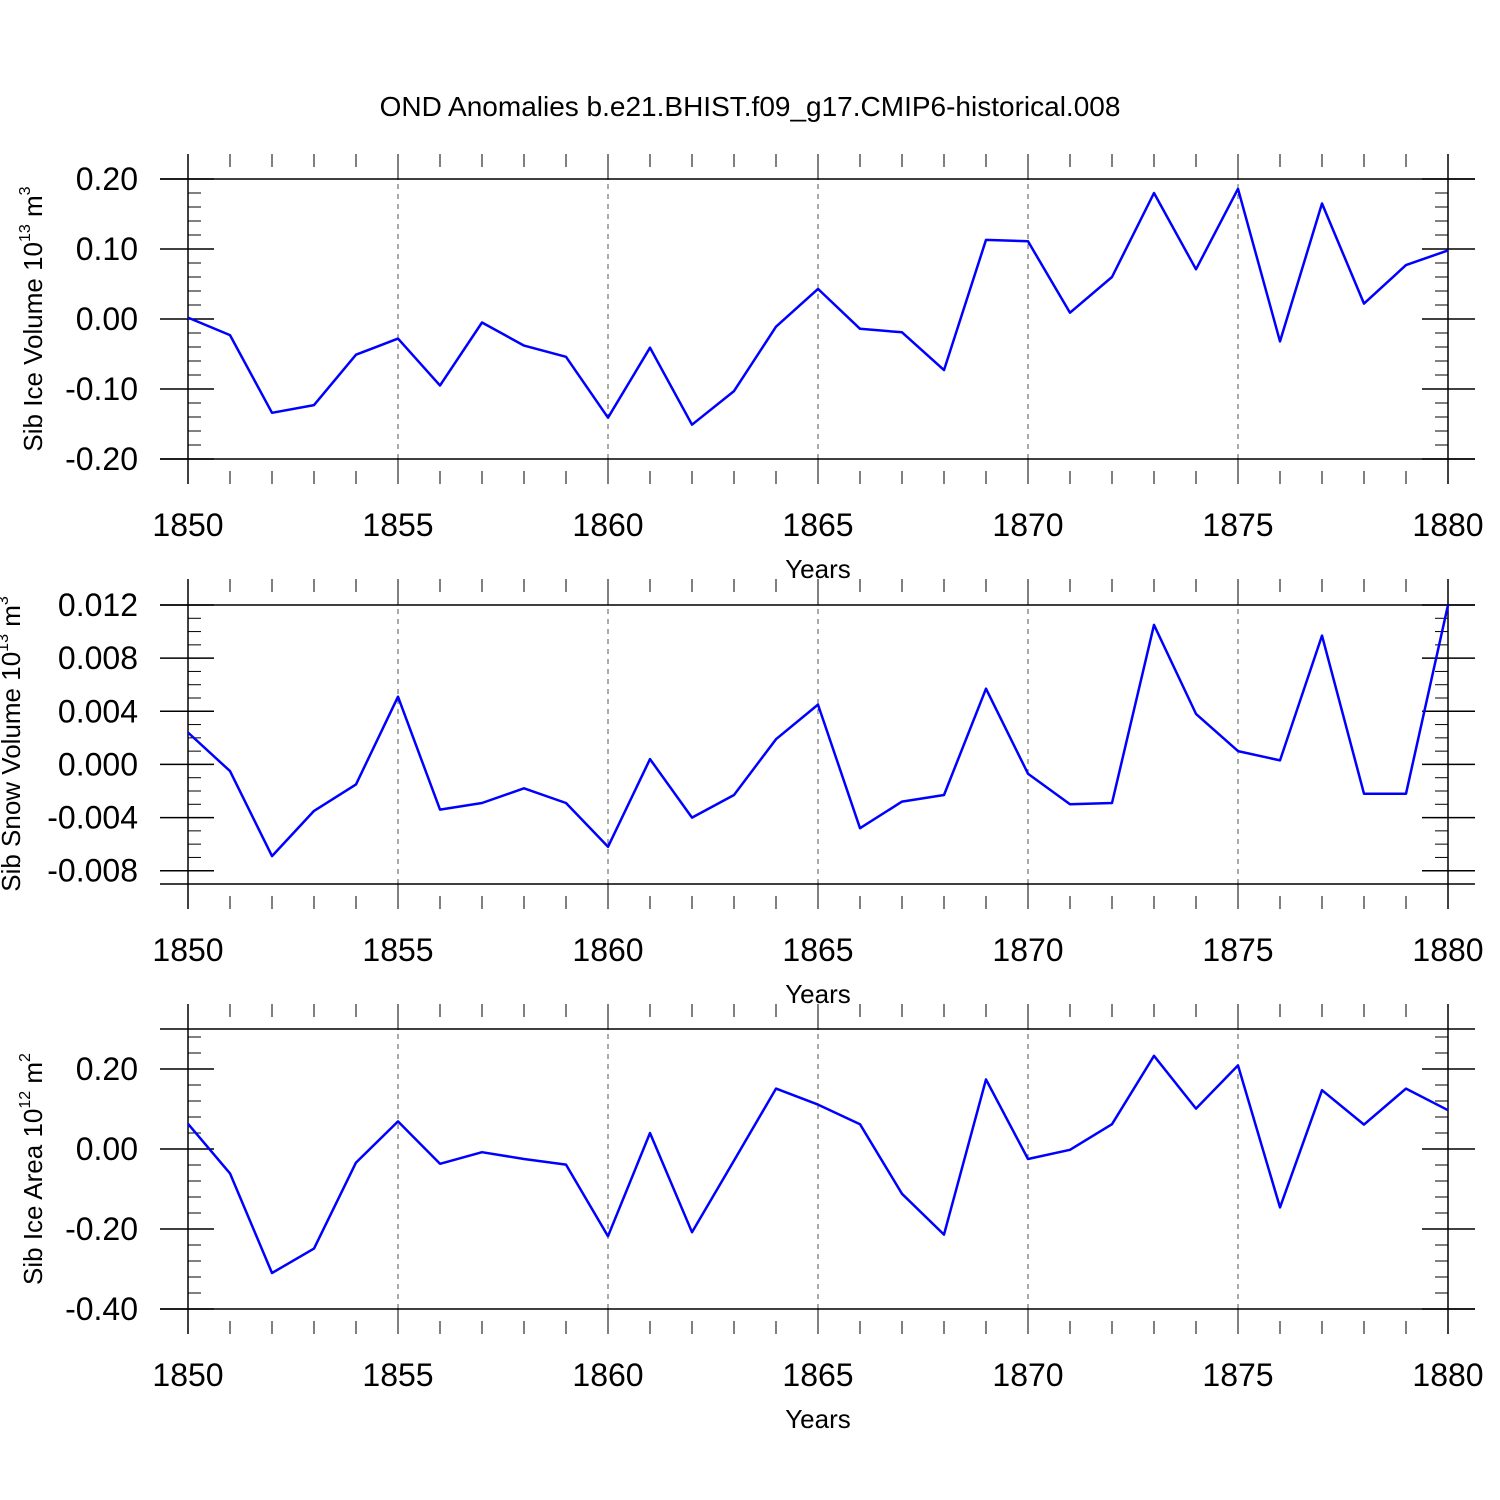 Image resolution: width=1500 pixels, height=1500 pixels. I want to click on x-axis-label: Years, so click(818, 1419).